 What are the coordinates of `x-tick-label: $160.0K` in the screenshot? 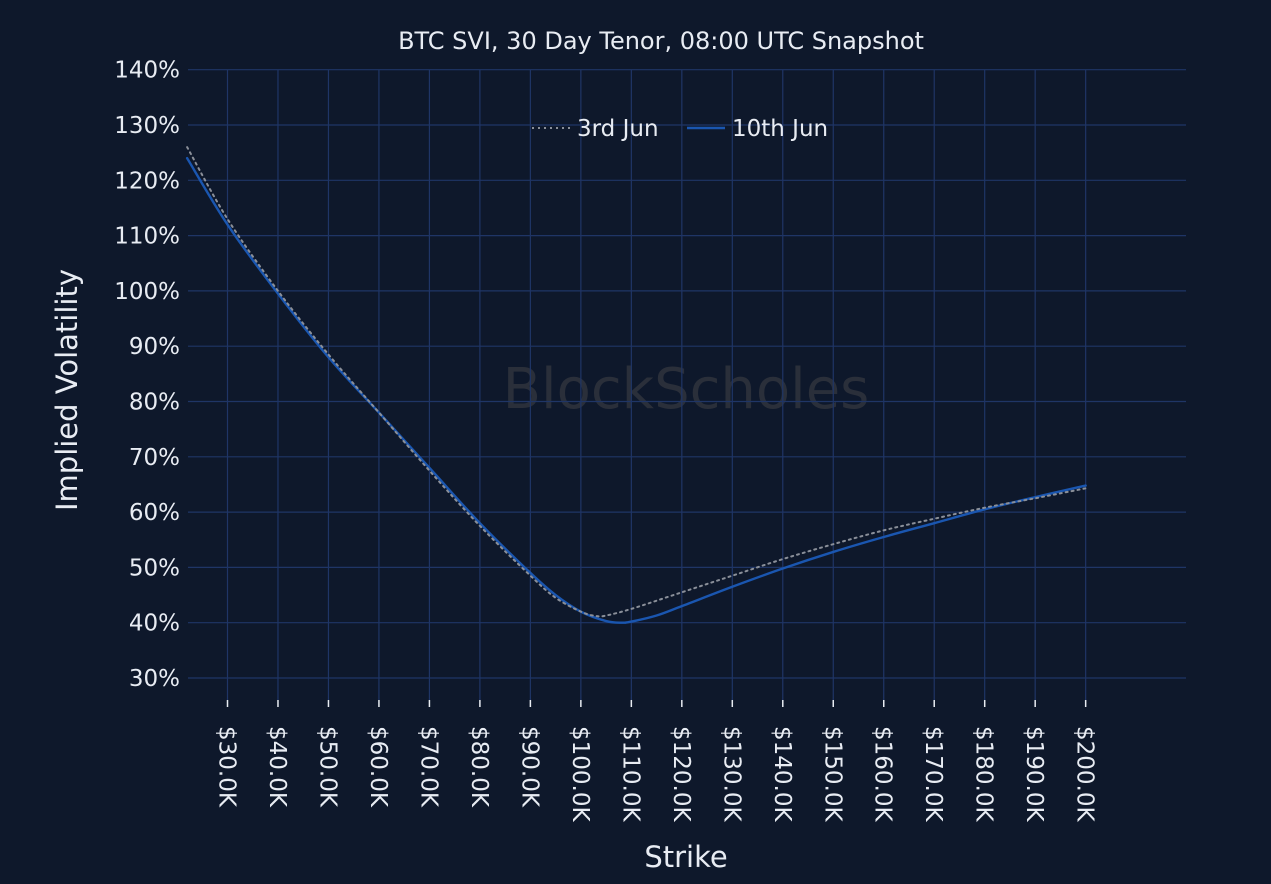 It's located at (883, 774).